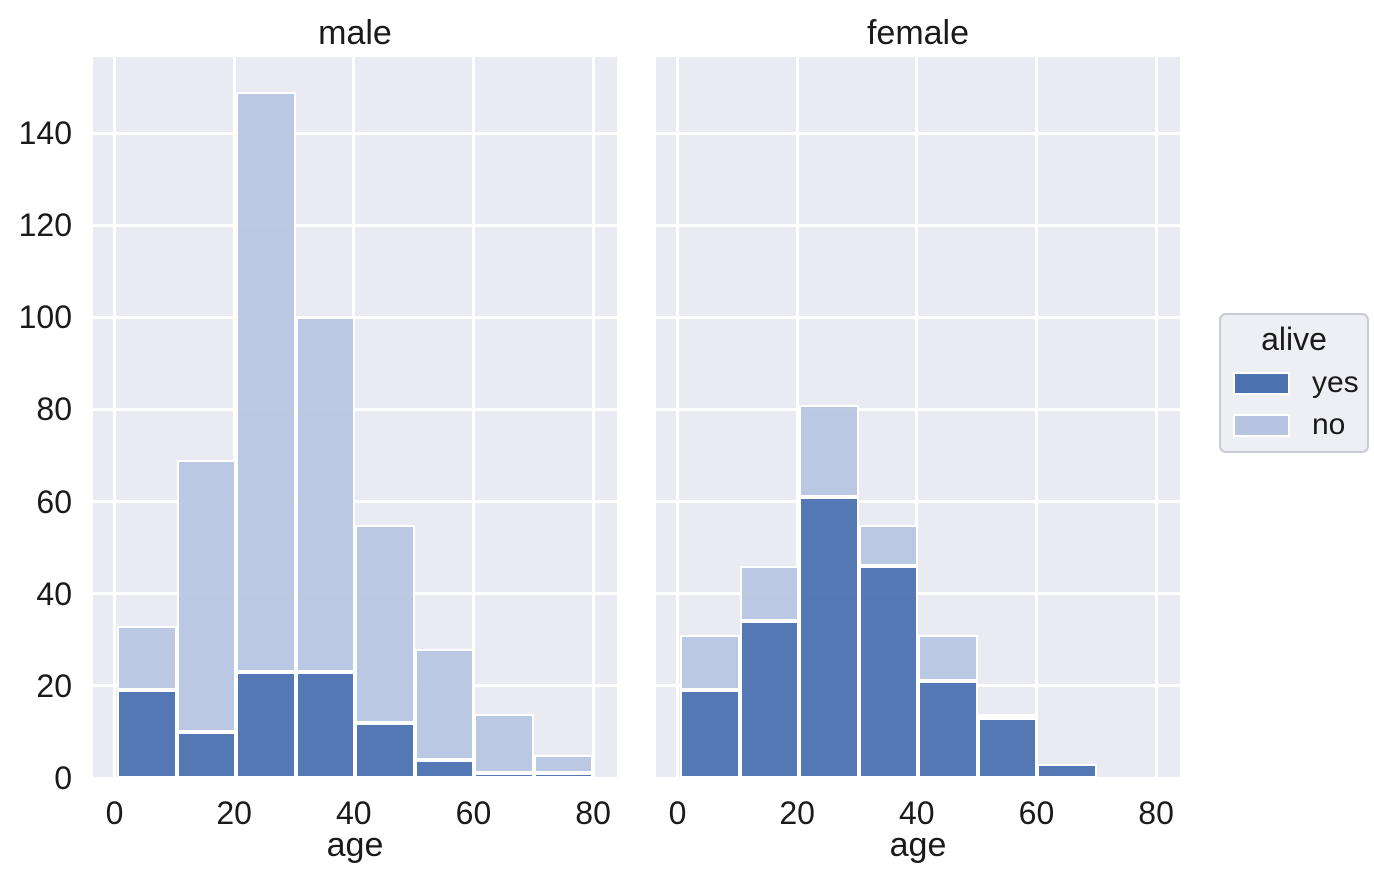 This screenshot has width=1374, height=890. I want to click on y-tick-label: 40, so click(54, 593).